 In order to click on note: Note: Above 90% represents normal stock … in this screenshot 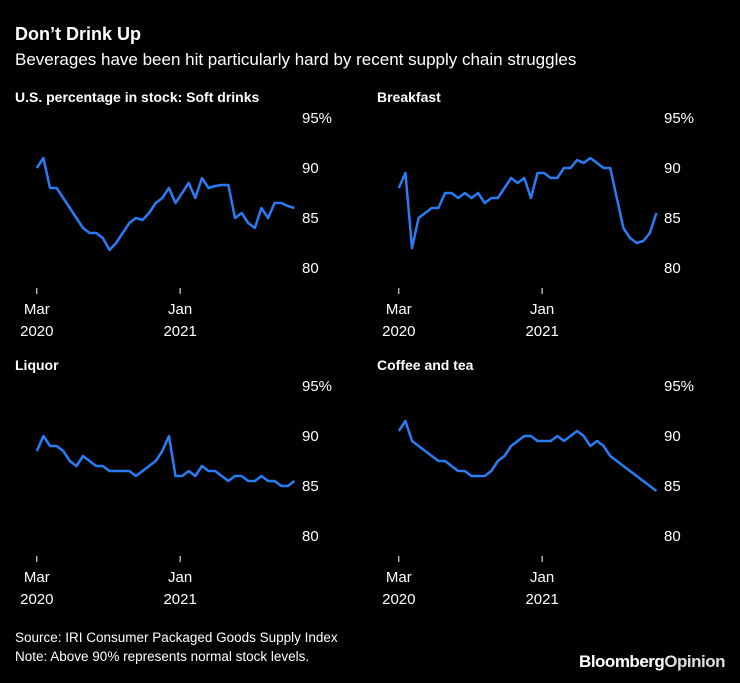, I will do `click(162, 656)`.